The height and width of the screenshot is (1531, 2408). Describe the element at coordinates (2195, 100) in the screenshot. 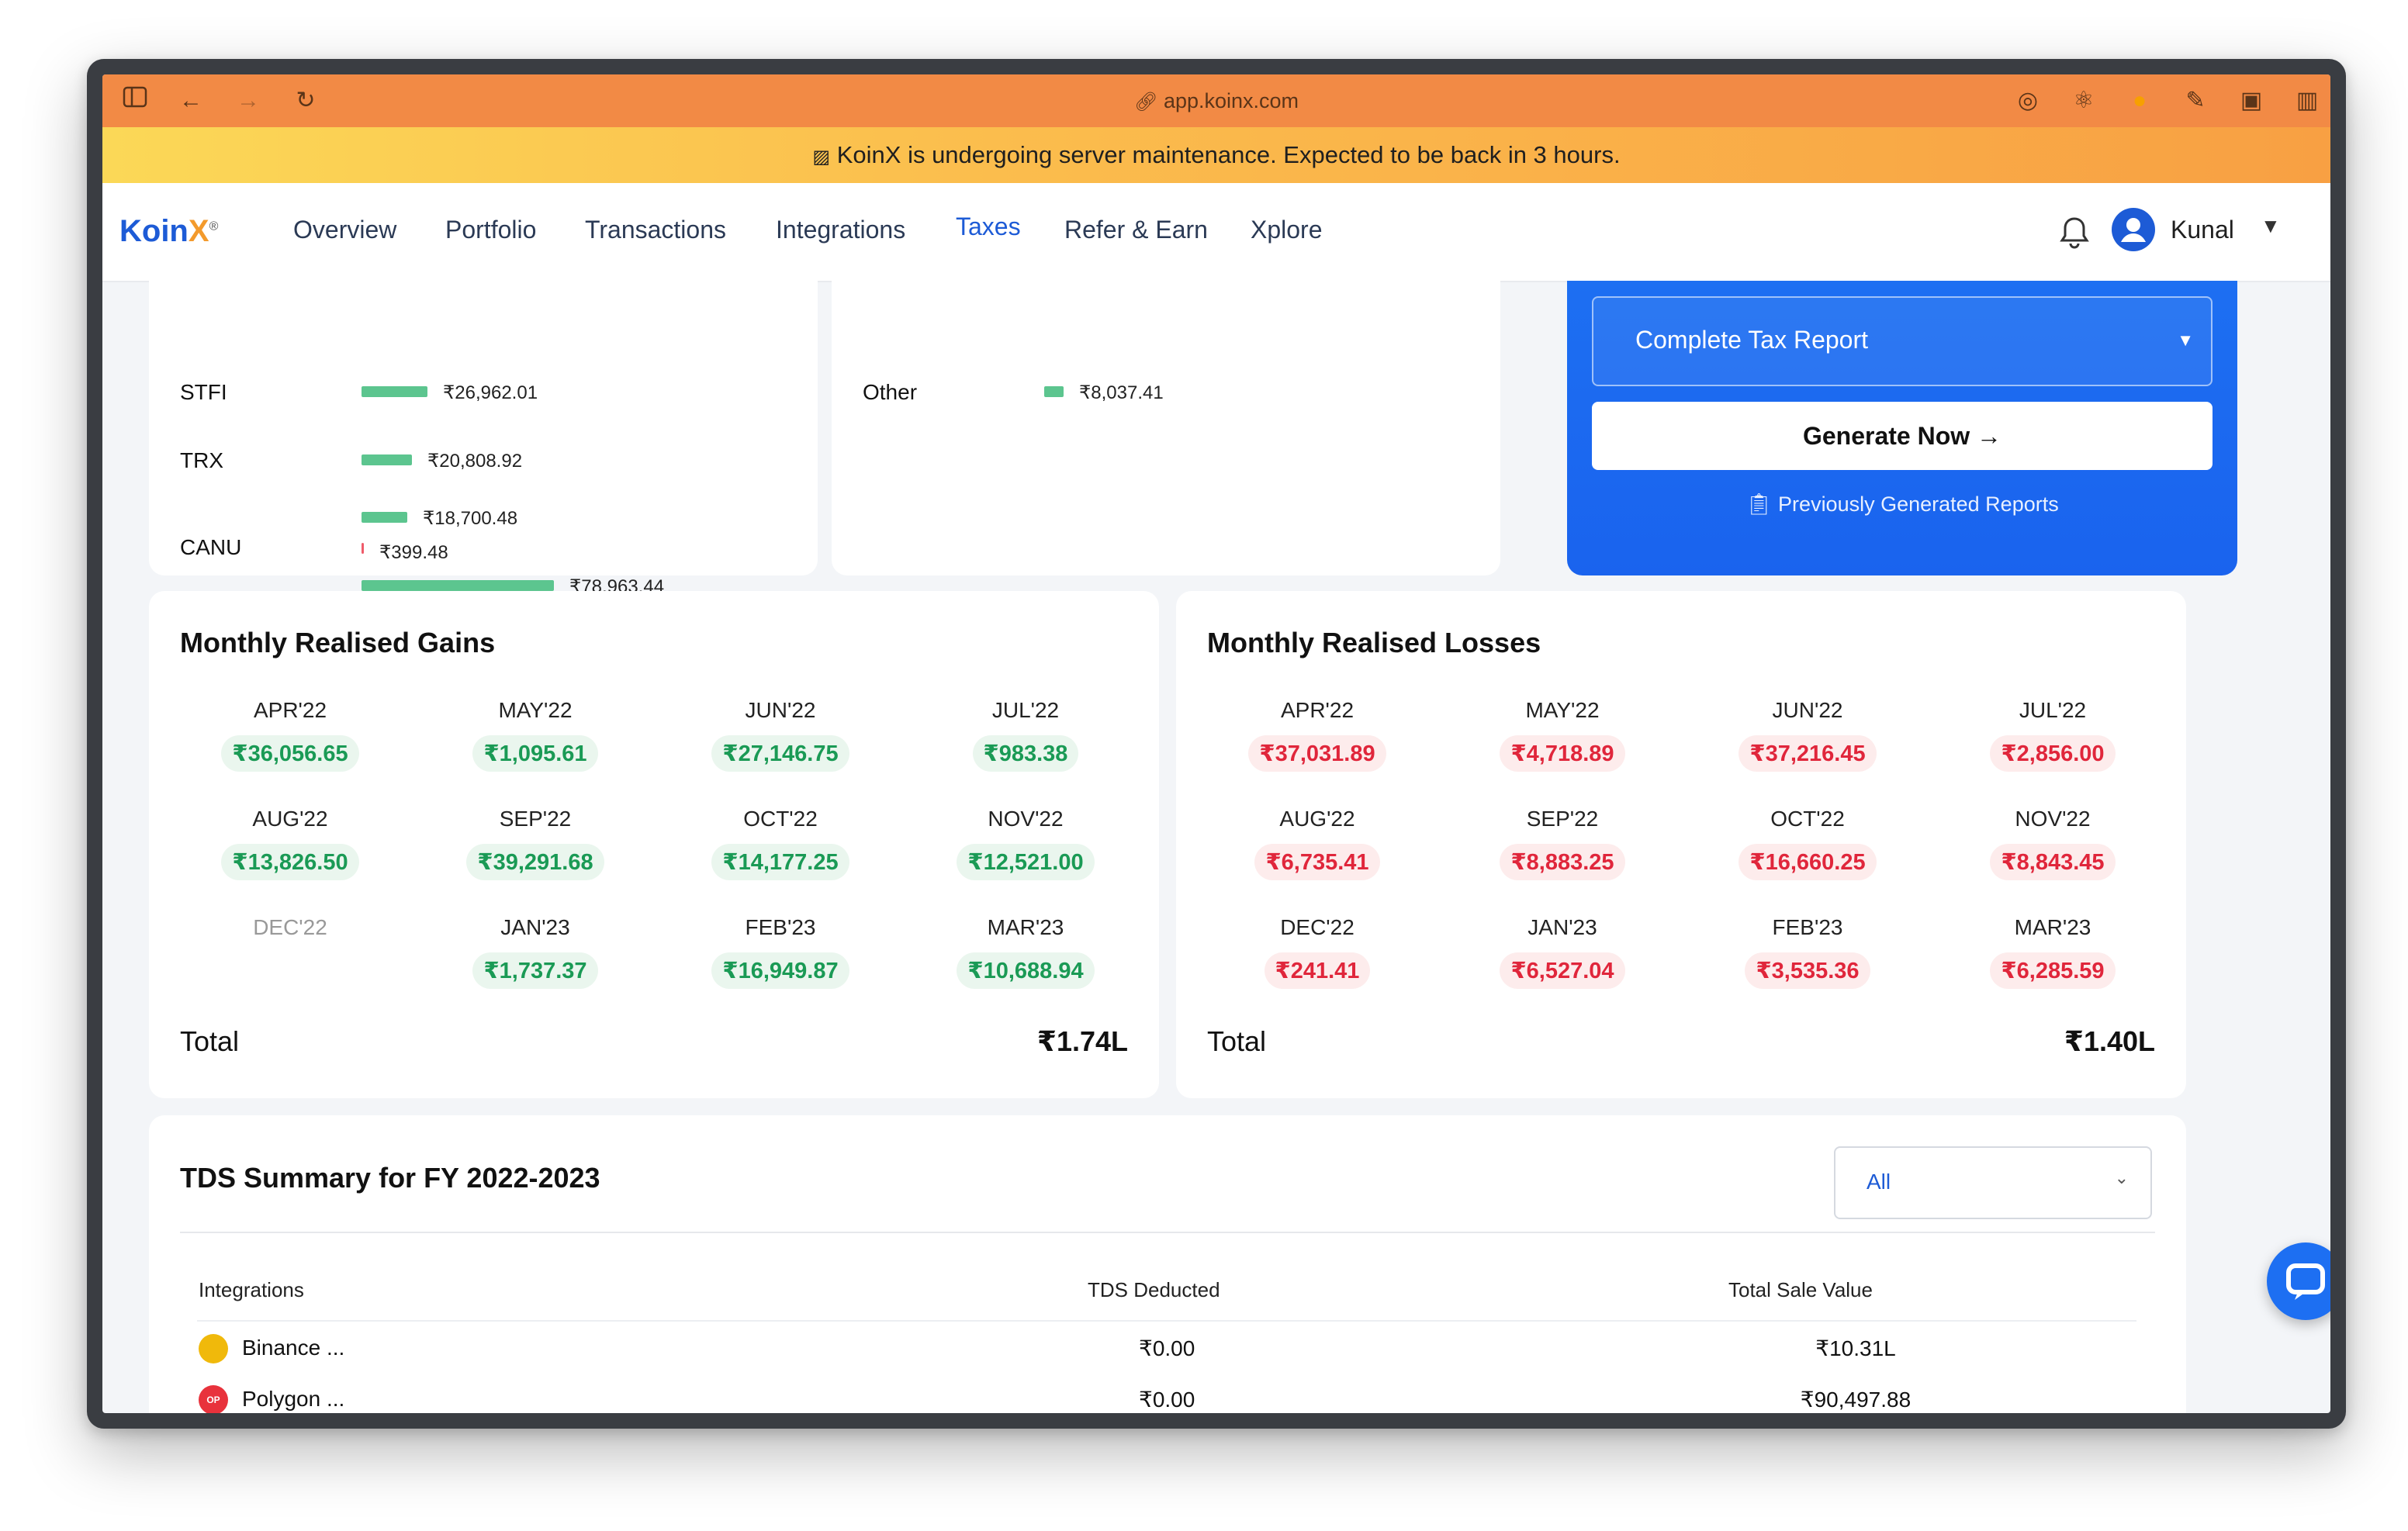

I see `extension-pen-icon: ✎` at that location.